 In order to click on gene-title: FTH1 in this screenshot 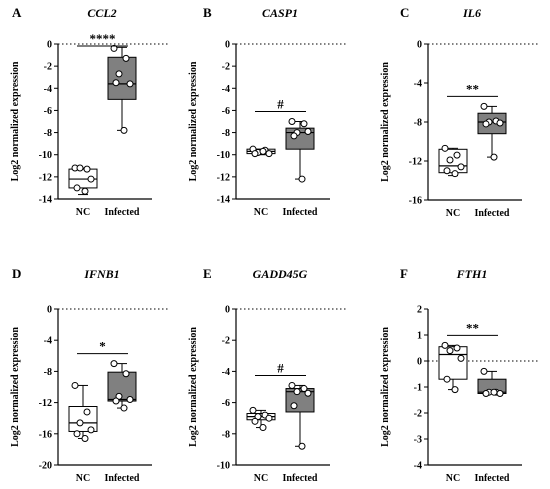, I will do `click(472, 274)`.